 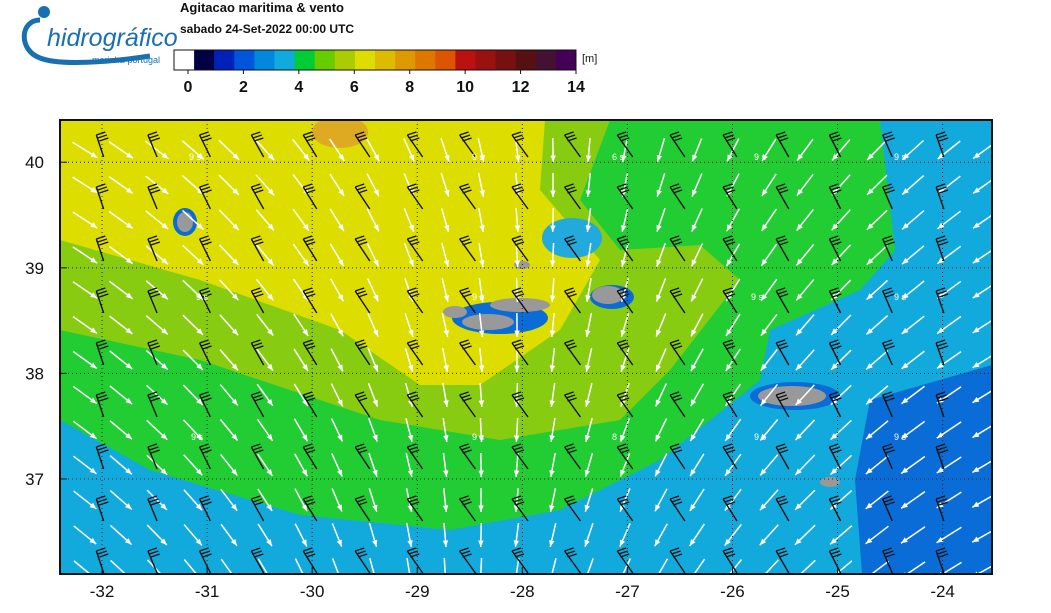 I want to click on x-tick-label: -32, so click(x=102, y=591).